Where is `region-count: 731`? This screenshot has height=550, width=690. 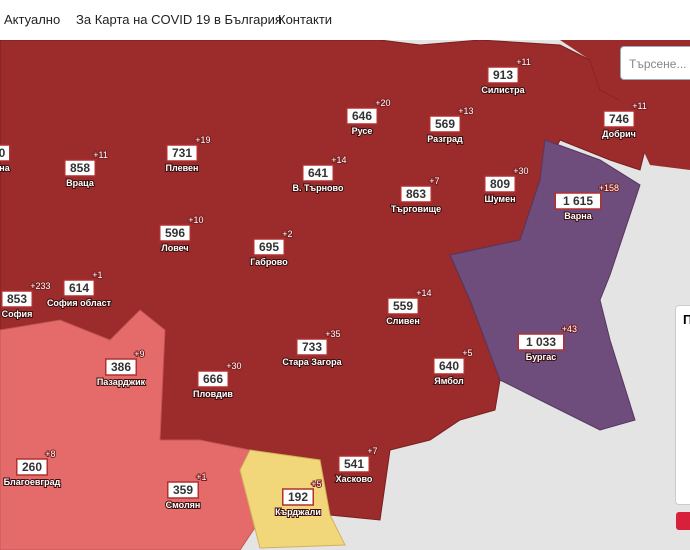
region-count: 731 is located at coordinates (182, 153).